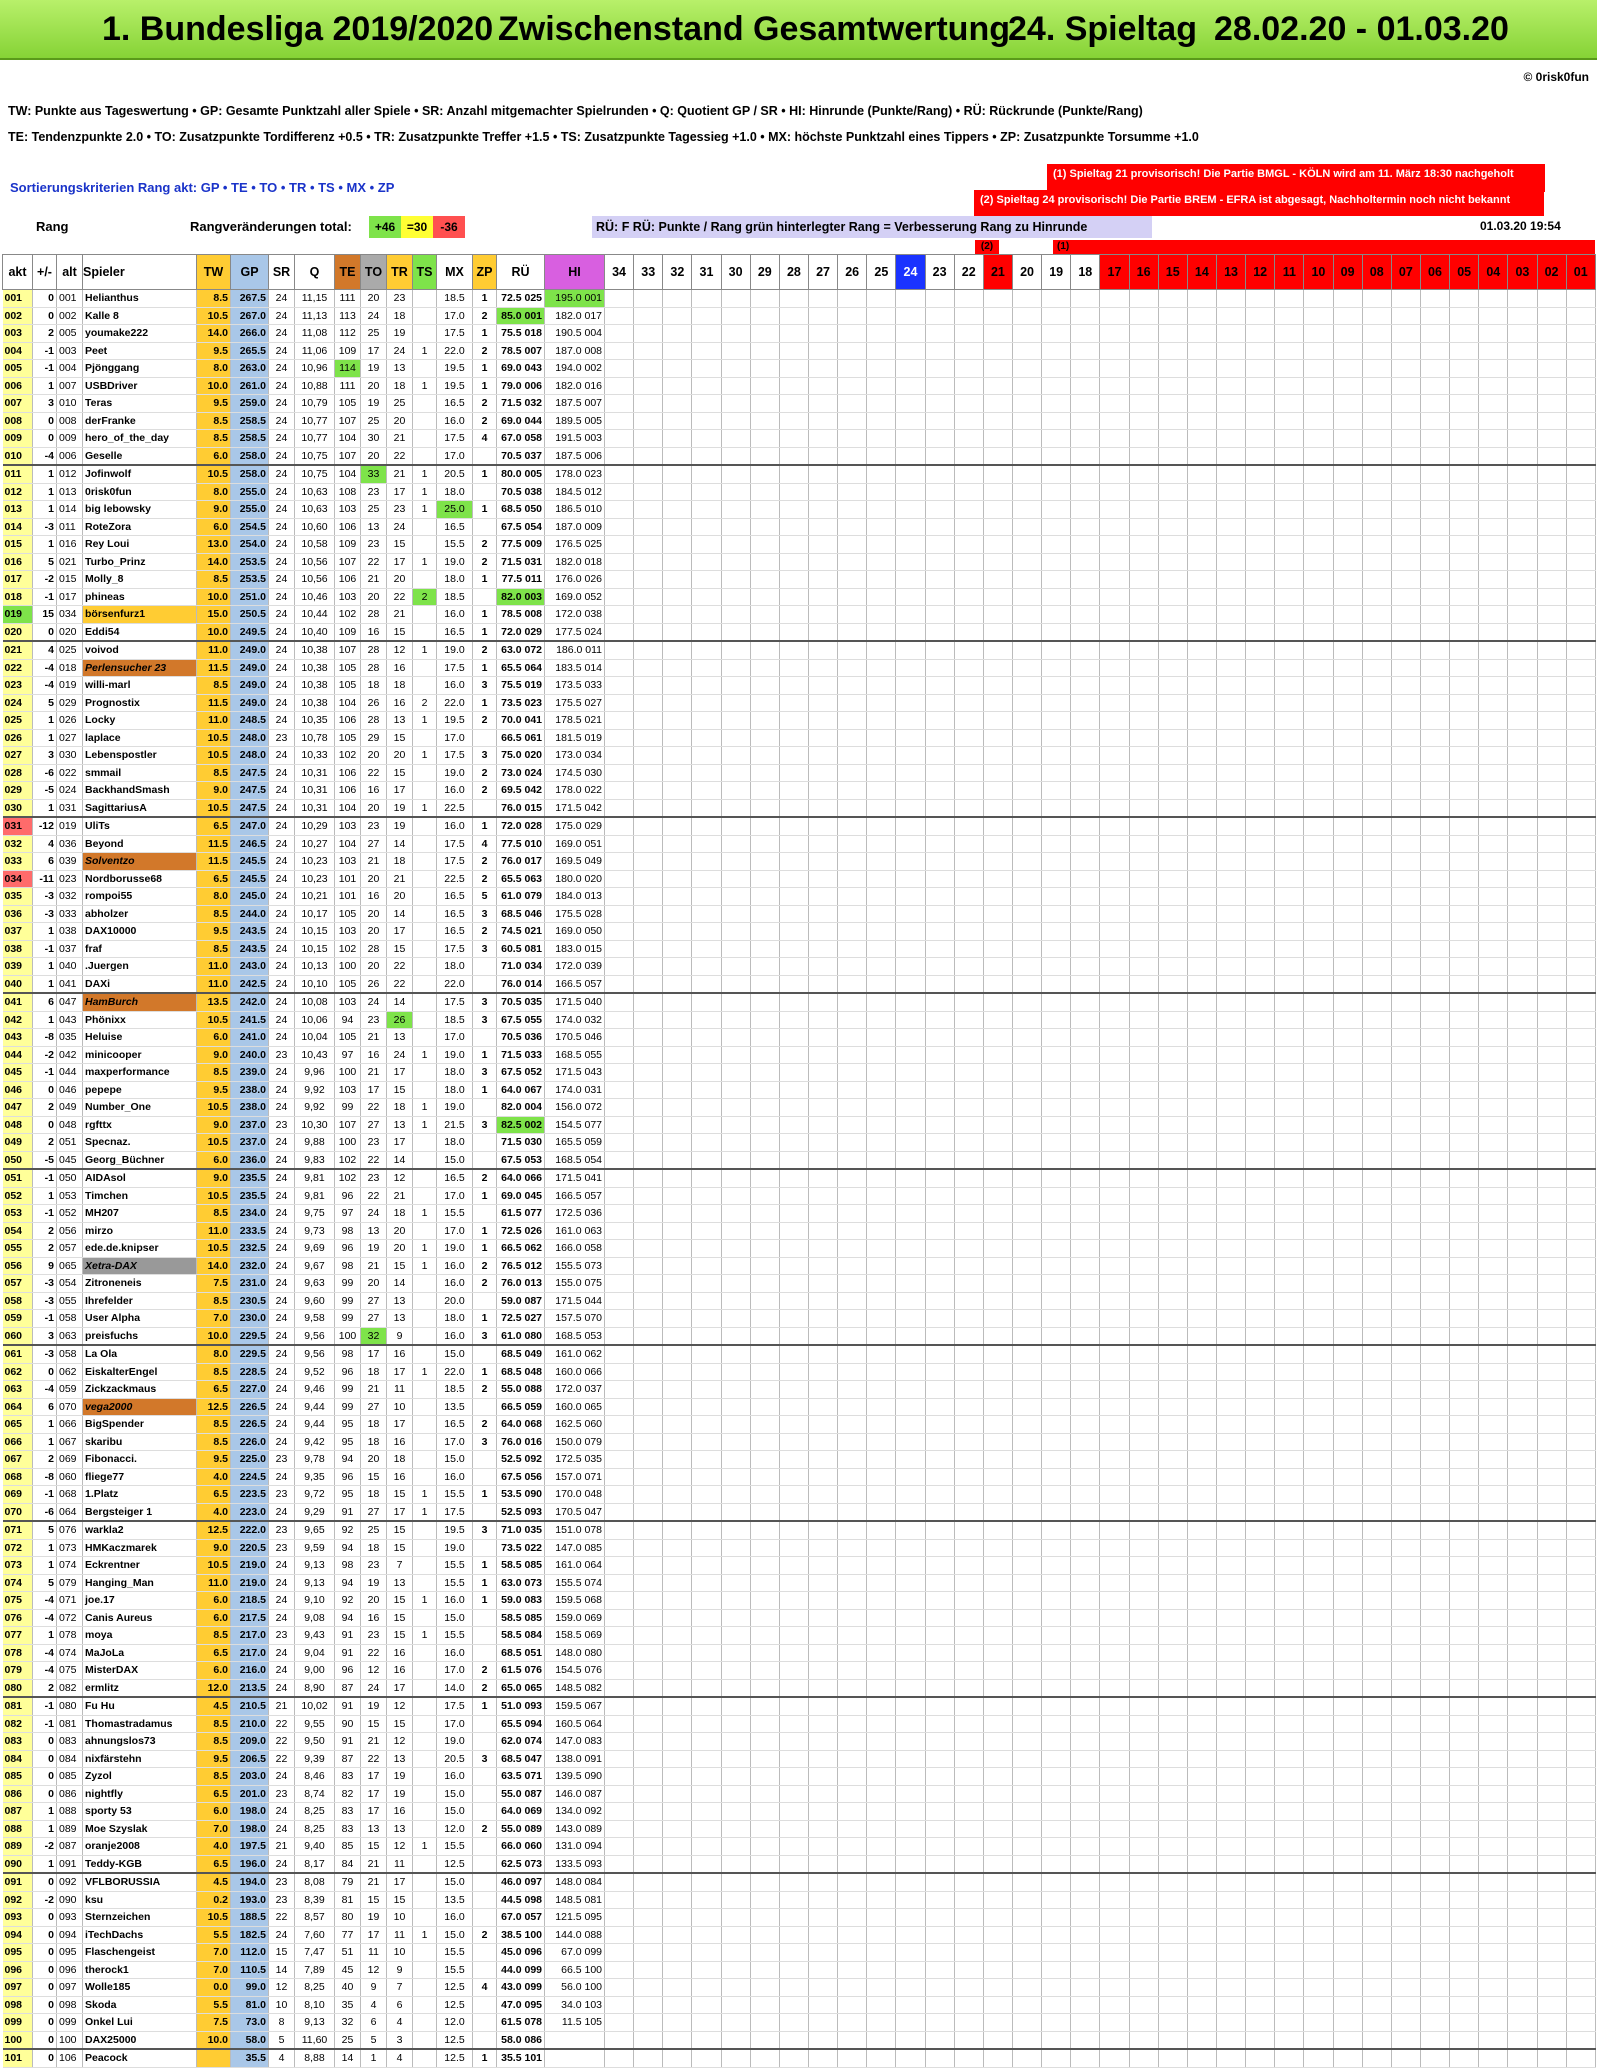 The width and height of the screenshot is (1597, 2068). I want to click on cell-Spieler: Zyzol, so click(139, 1776).